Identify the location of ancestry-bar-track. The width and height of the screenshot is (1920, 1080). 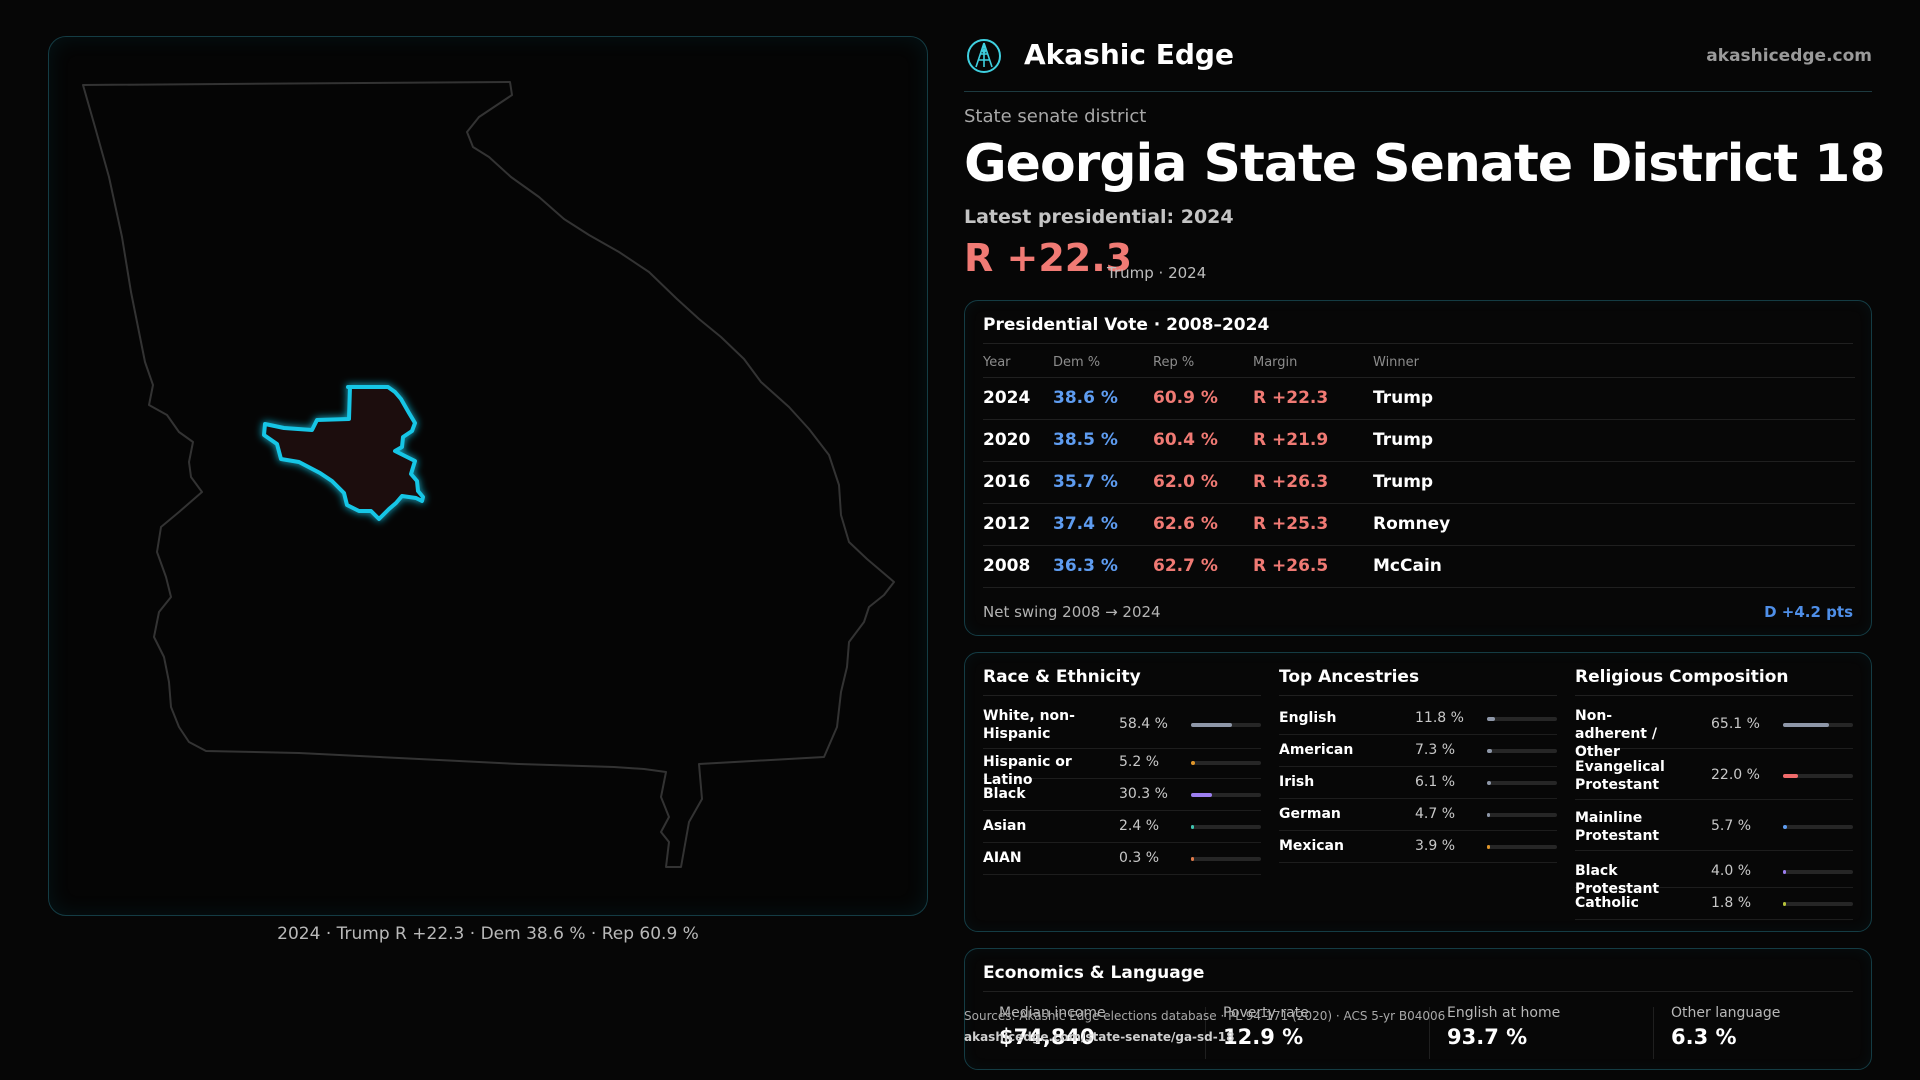
(1522, 815).